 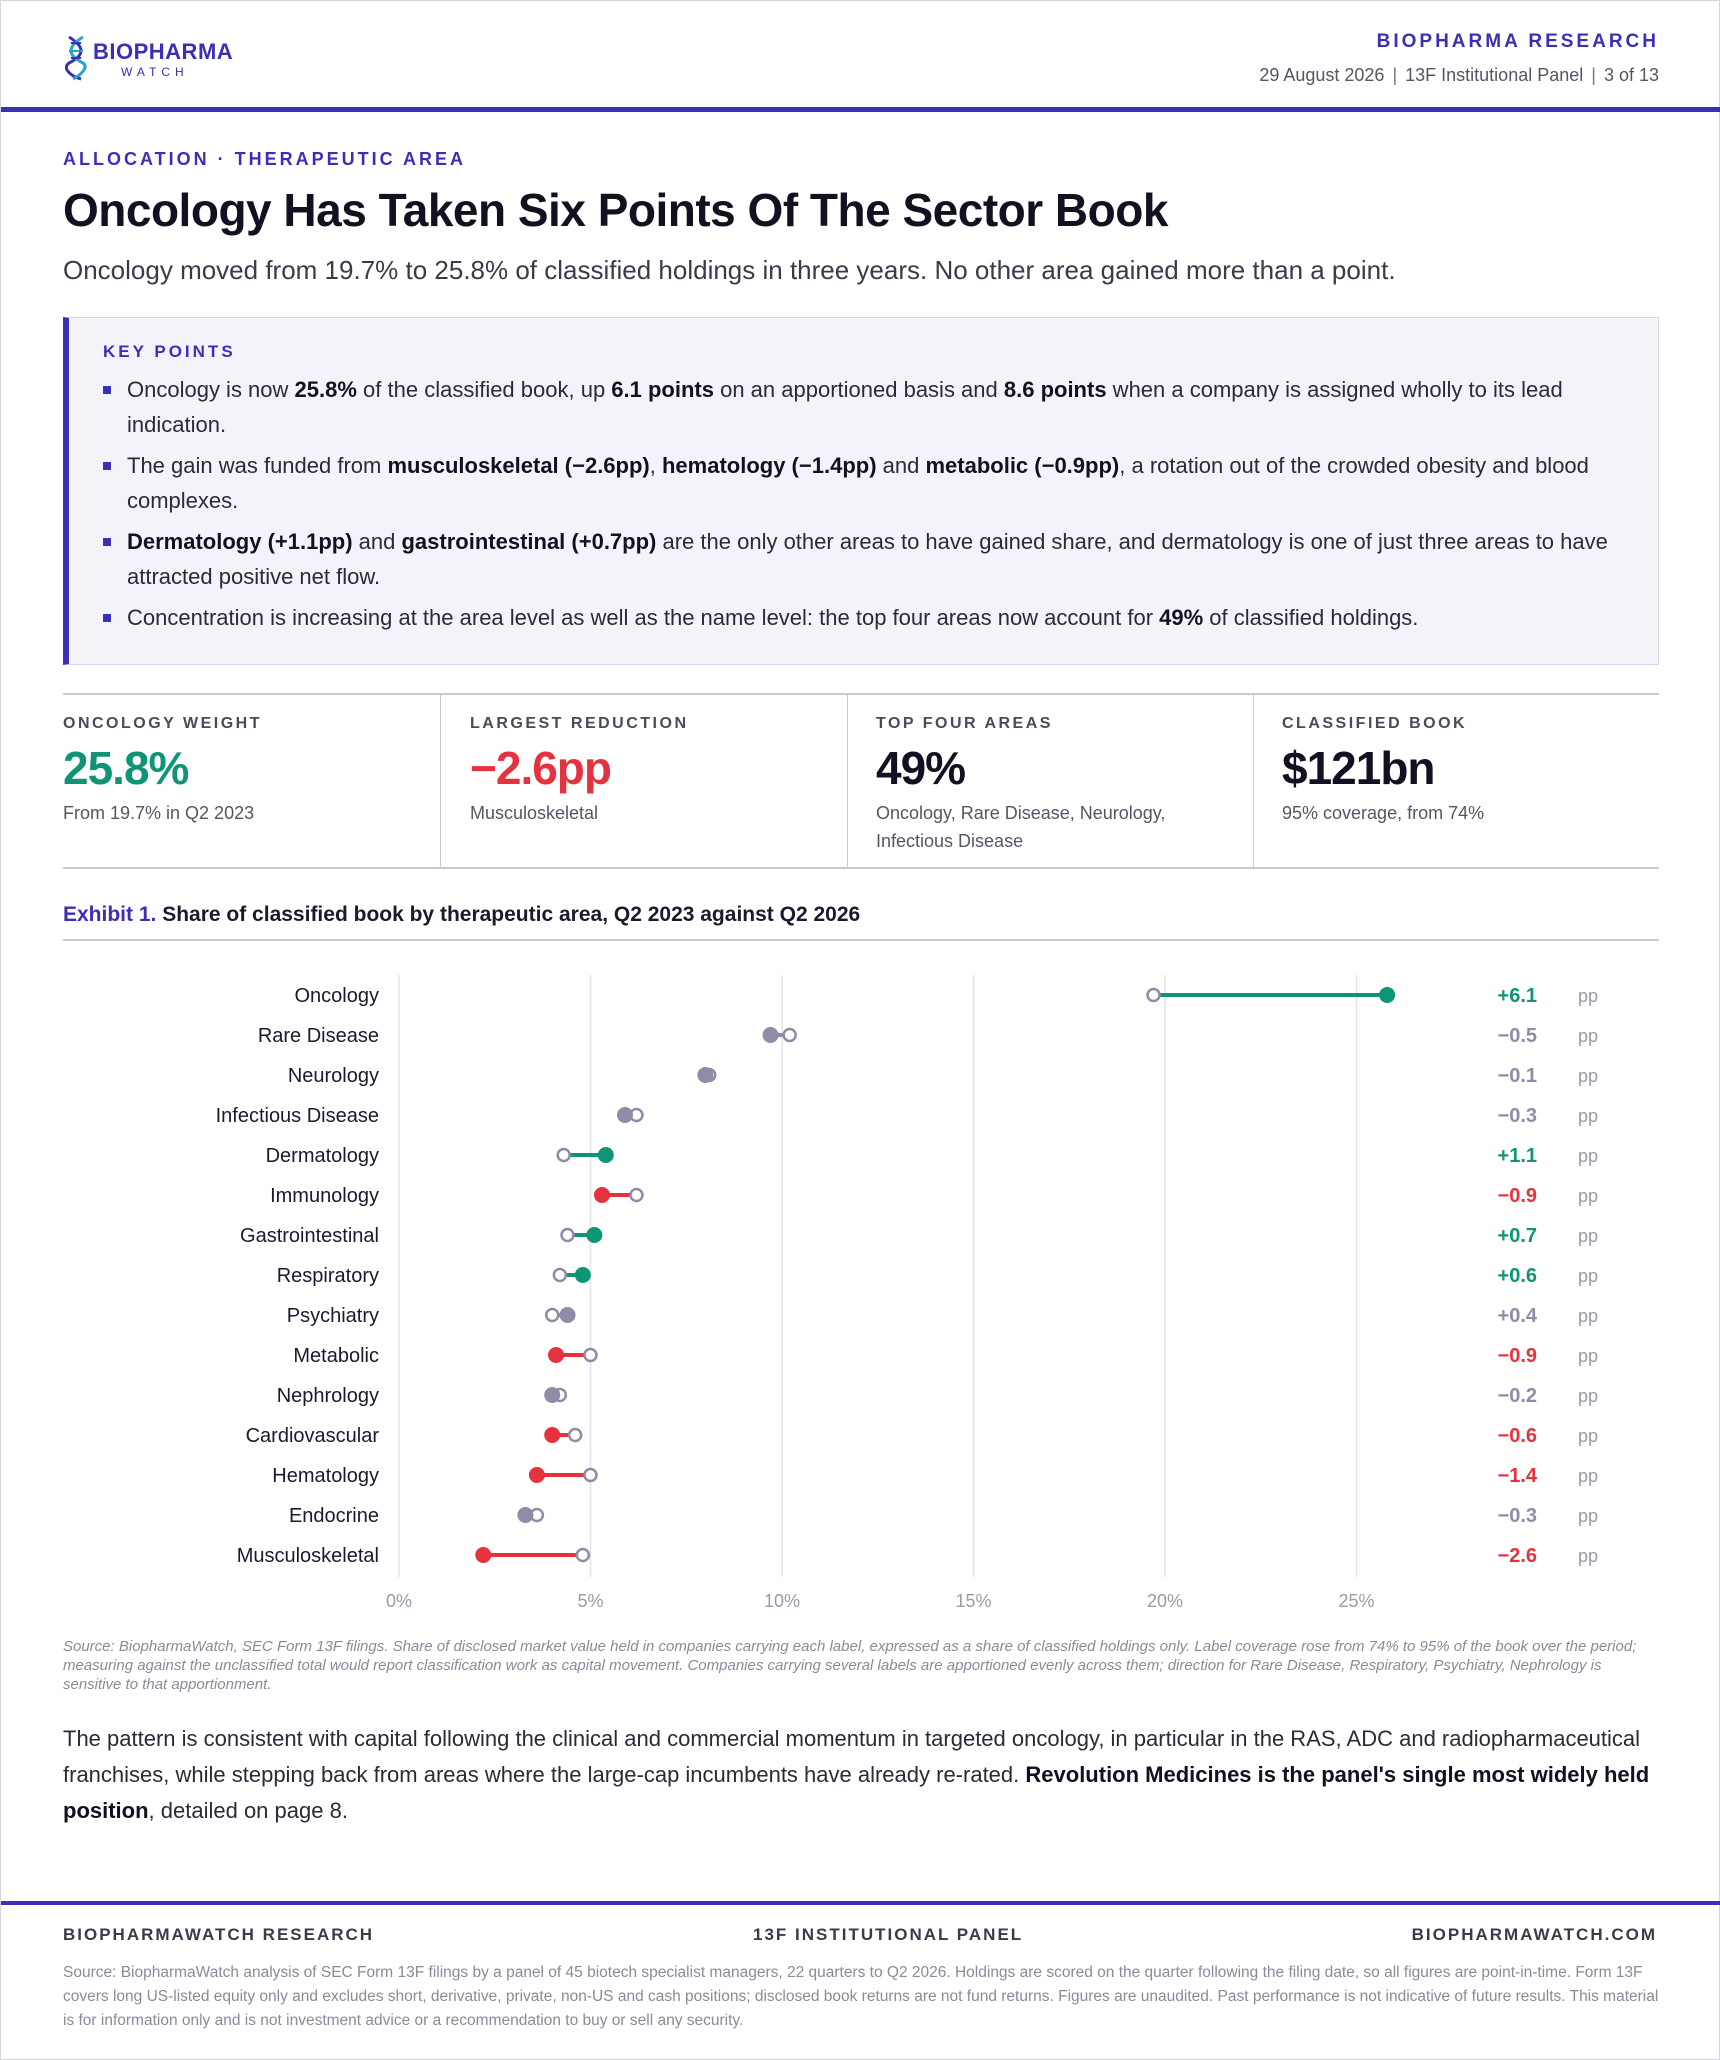 I want to click on area-label: Psychiatry, so click(x=333, y=1316).